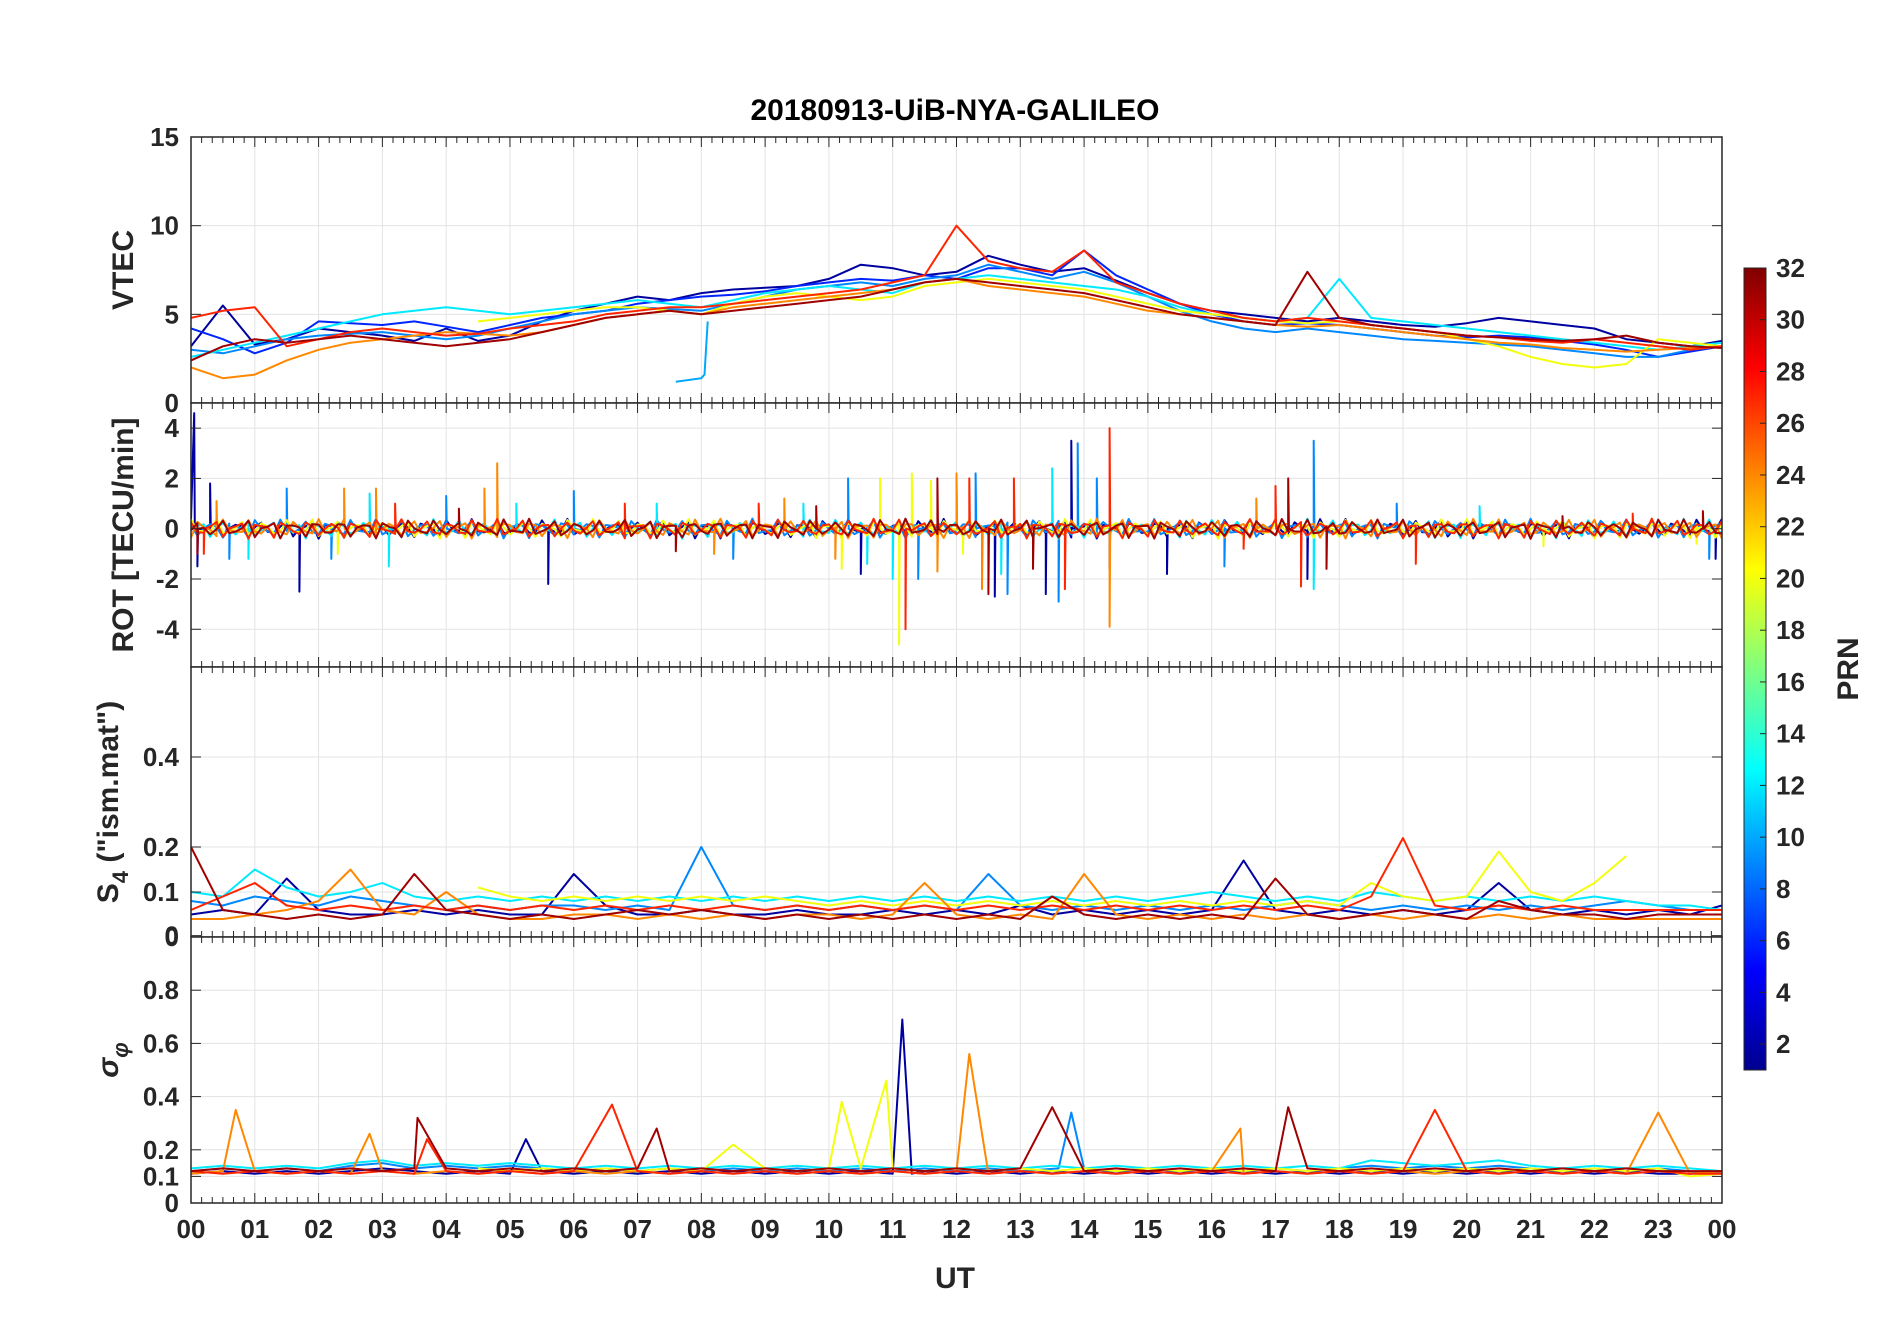 The height and width of the screenshot is (1330, 1902). What do you see at coordinates (765, 1229) in the screenshot?
I see `x-tick-label: 09` at bounding box center [765, 1229].